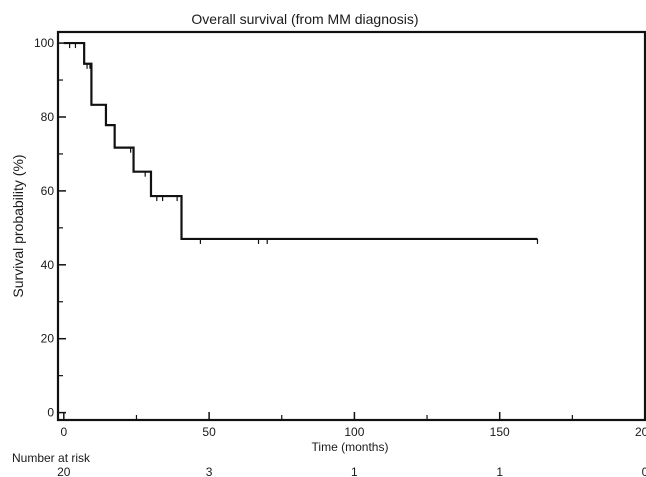 The image size is (646, 477). What do you see at coordinates (48, 265) in the screenshot?
I see `y-tick-label: 40` at bounding box center [48, 265].